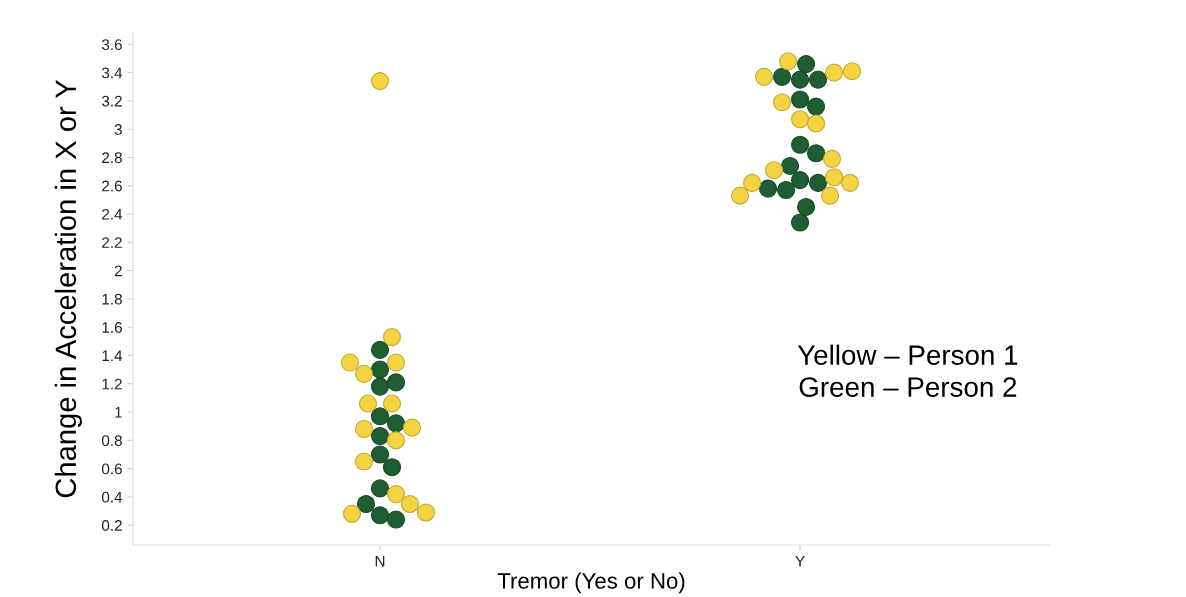 The height and width of the screenshot is (597, 1186). What do you see at coordinates (591, 583) in the screenshot?
I see `x-axis-title: Tremor (Yes or No)` at bounding box center [591, 583].